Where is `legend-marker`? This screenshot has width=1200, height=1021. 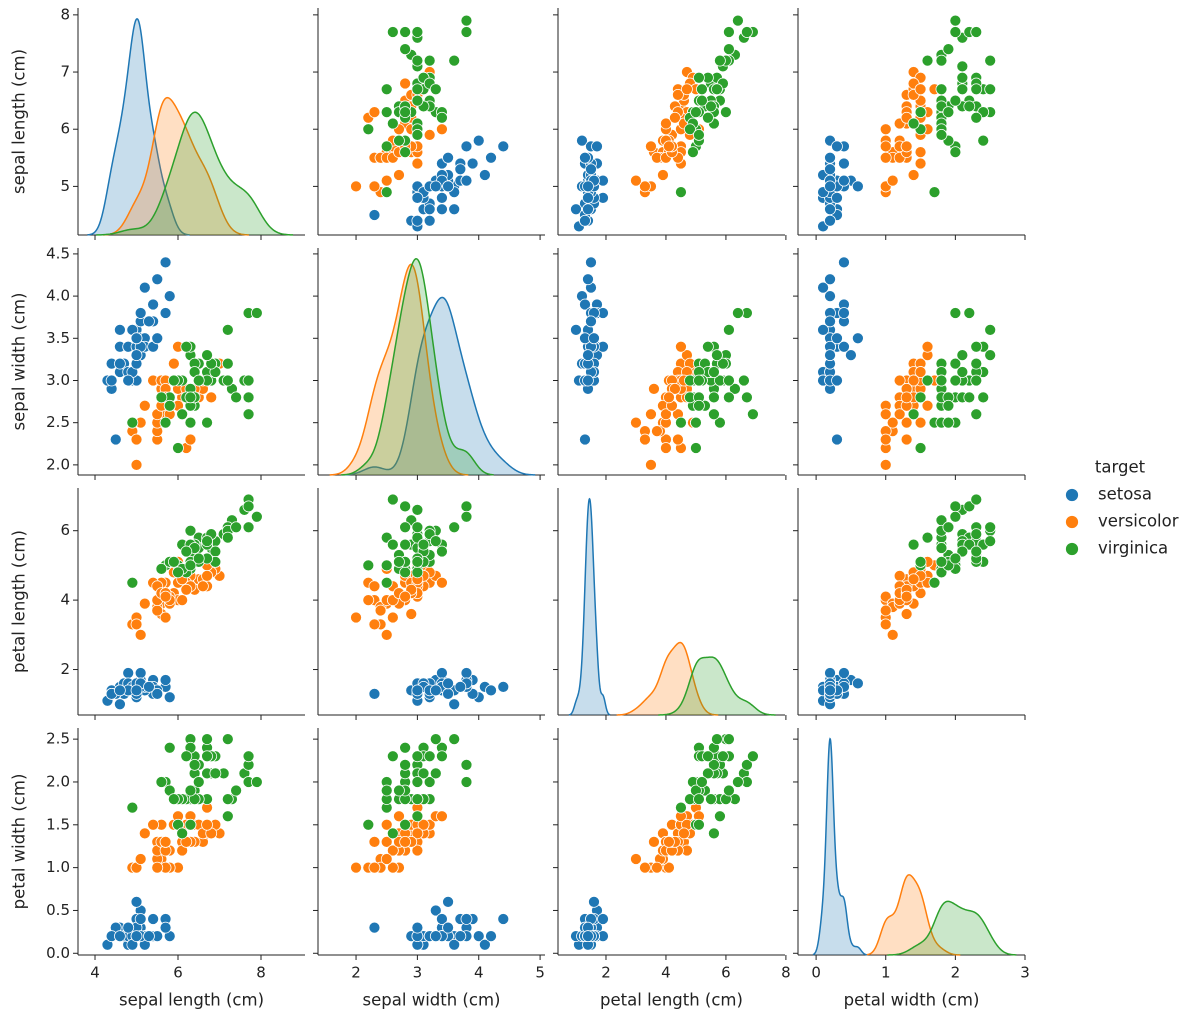 legend-marker is located at coordinates (1072, 522).